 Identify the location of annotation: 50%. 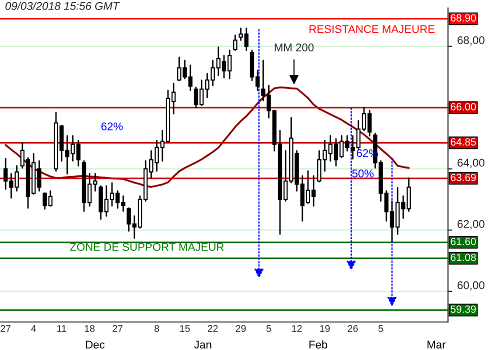
(363, 174).